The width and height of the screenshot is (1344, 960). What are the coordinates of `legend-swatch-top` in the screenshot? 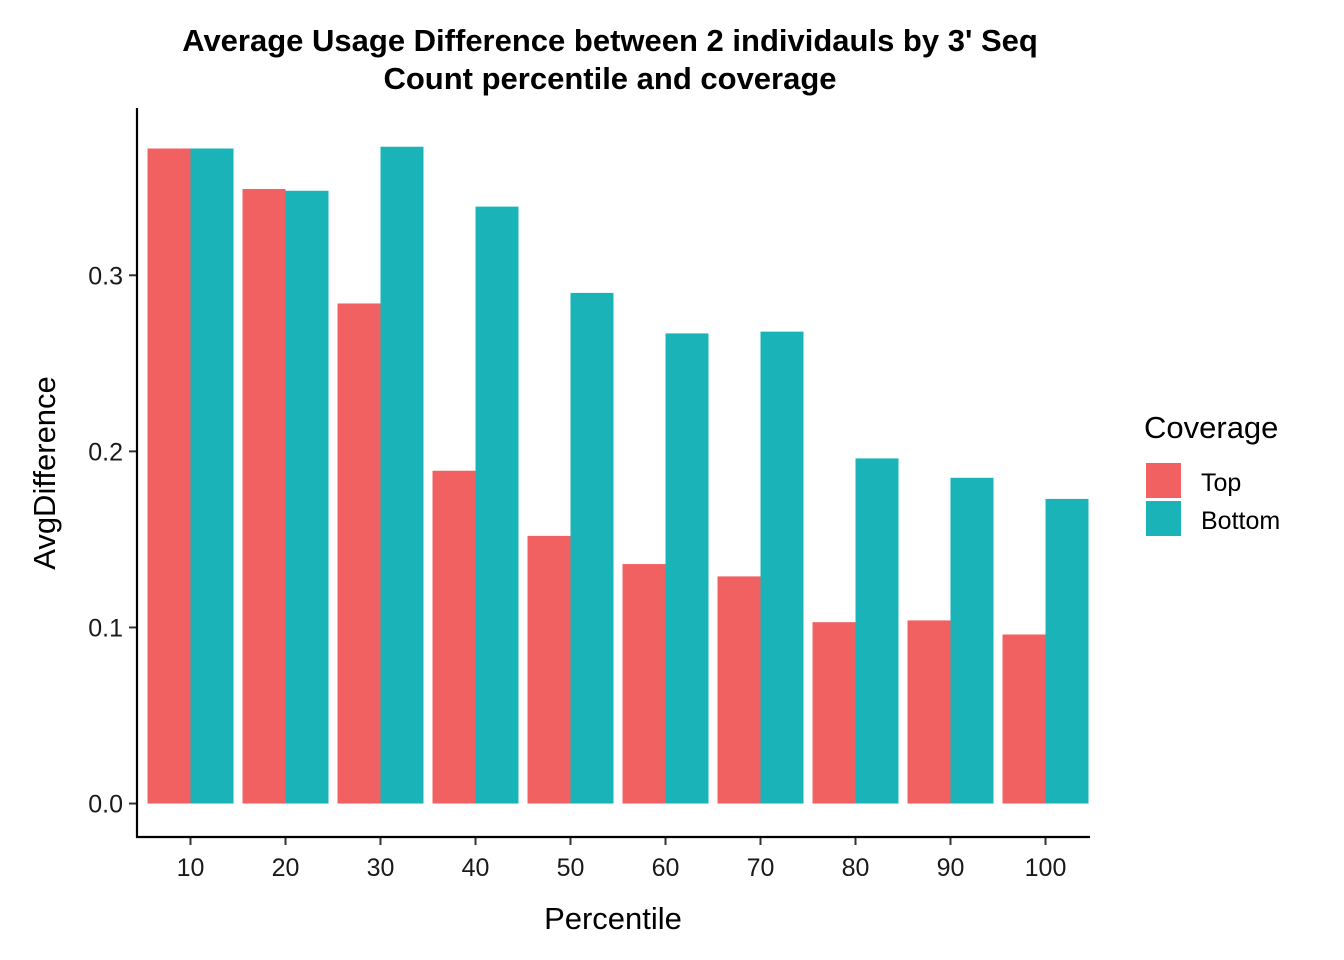 It's located at (1163, 480).